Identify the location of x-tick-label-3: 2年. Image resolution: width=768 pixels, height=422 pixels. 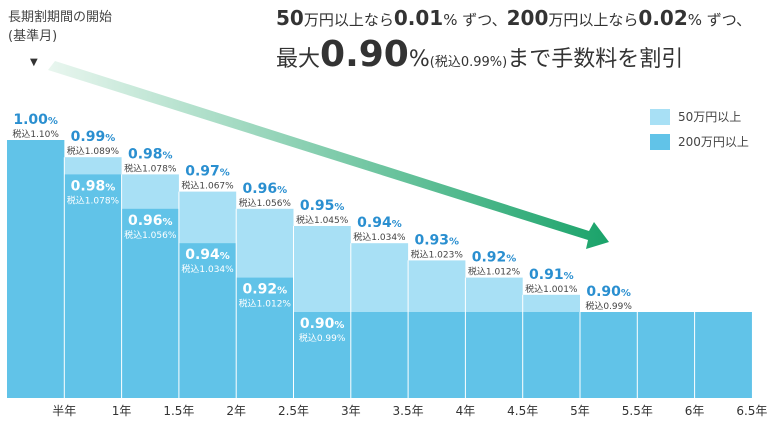
(236, 411).